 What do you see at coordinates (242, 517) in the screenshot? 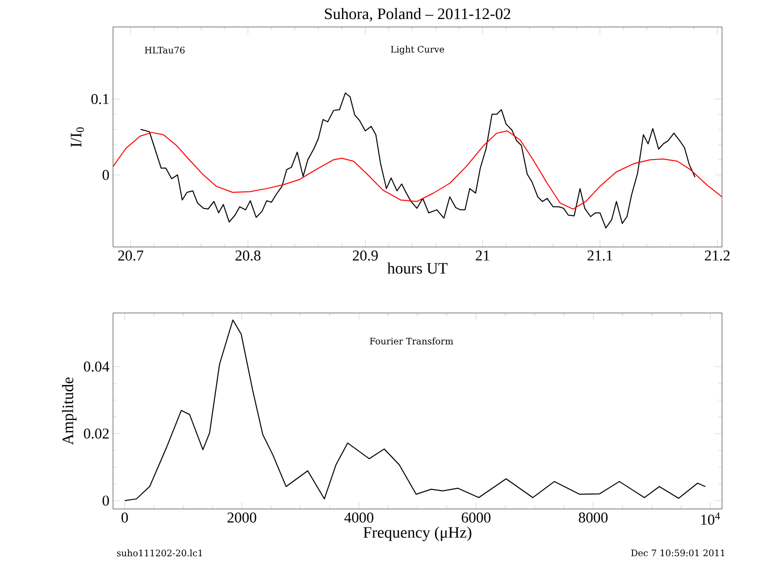
I see `x-tick-label: 2000` at bounding box center [242, 517].